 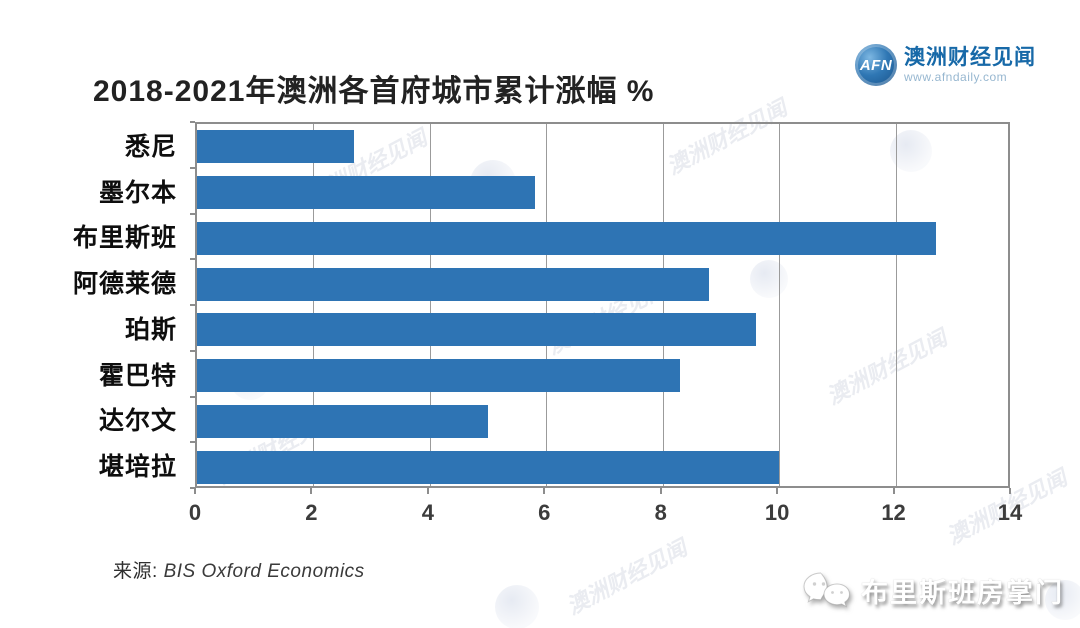 What do you see at coordinates (195, 512) in the screenshot?
I see `x-tick-0: 0` at bounding box center [195, 512].